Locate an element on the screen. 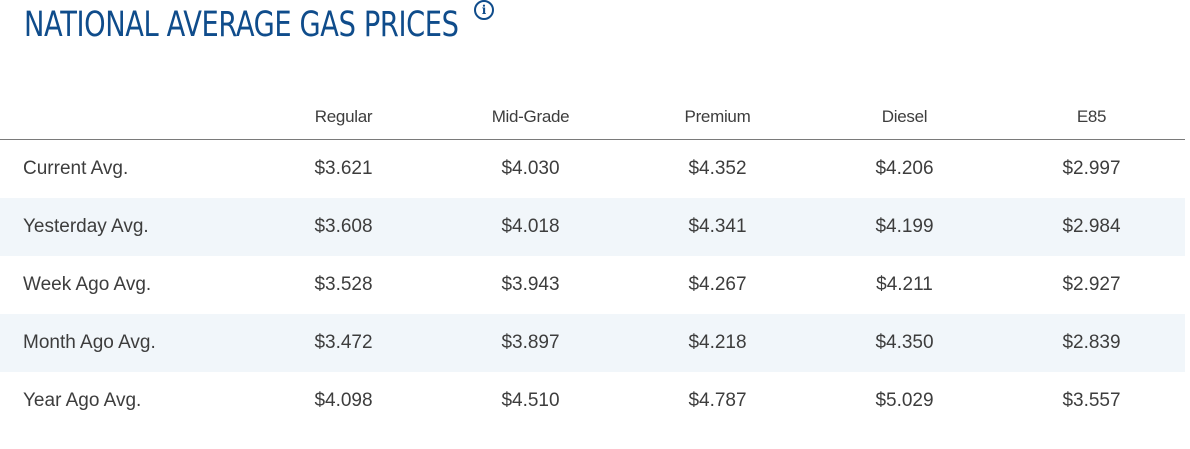 This screenshot has width=1190, height=449. row-label: Month Ago Avg. is located at coordinates (125, 343).